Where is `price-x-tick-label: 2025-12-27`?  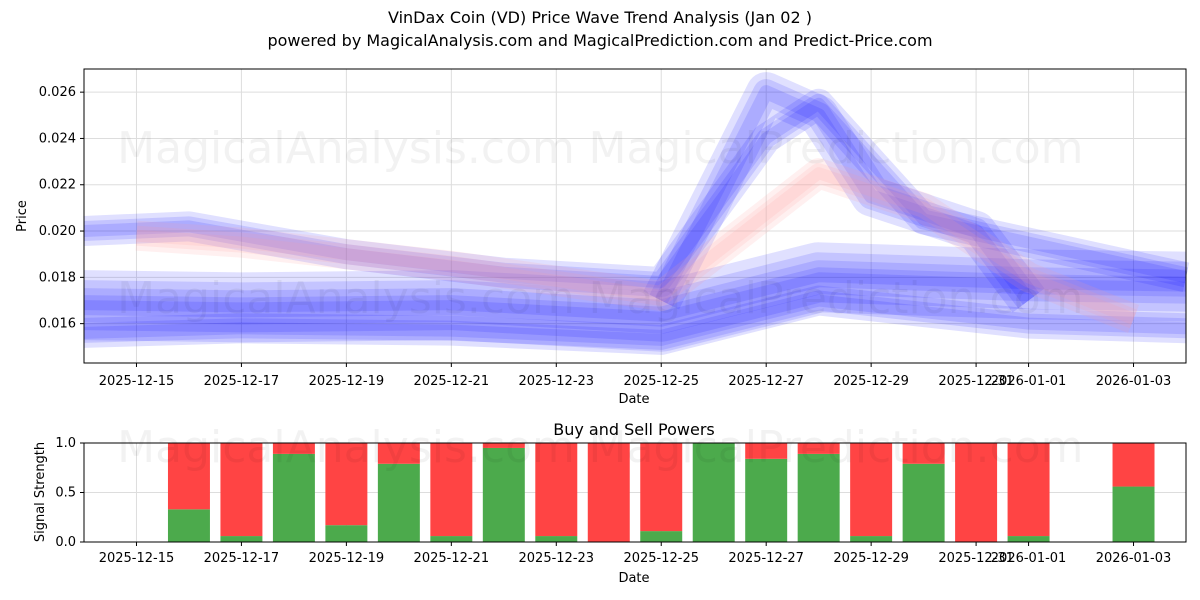
price-x-tick-label: 2025-12-27 is located at coordinates (766, 381).